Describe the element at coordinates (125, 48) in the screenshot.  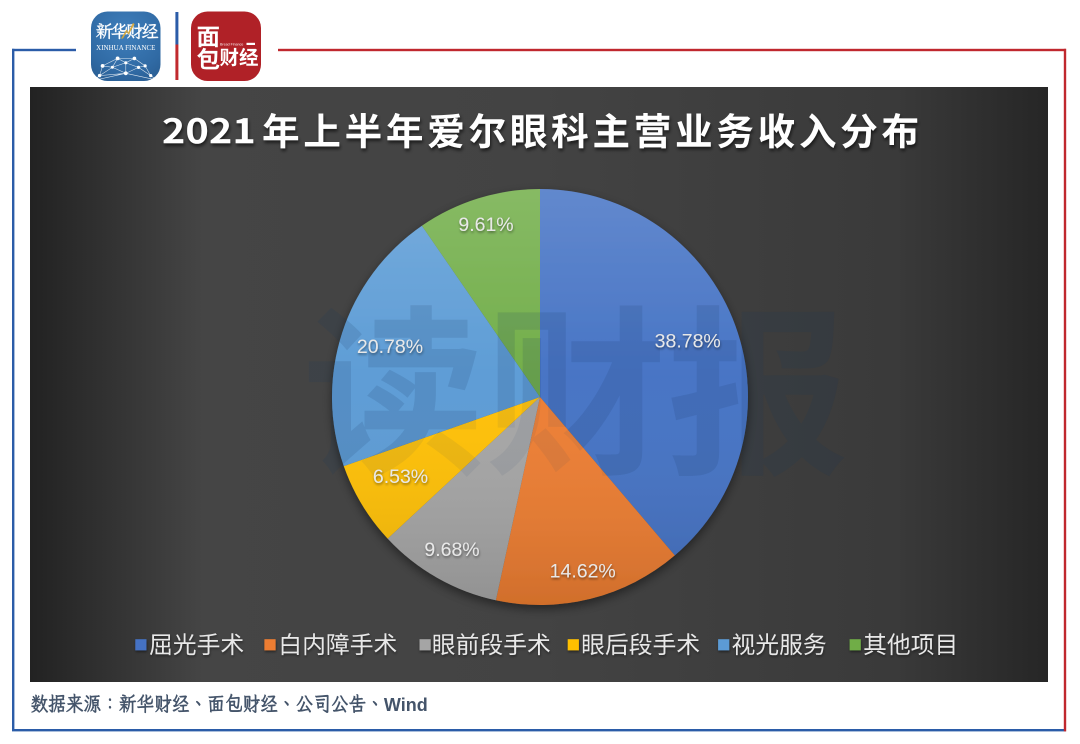
I see `svg-text: XINHUA FINANCE` at that location.